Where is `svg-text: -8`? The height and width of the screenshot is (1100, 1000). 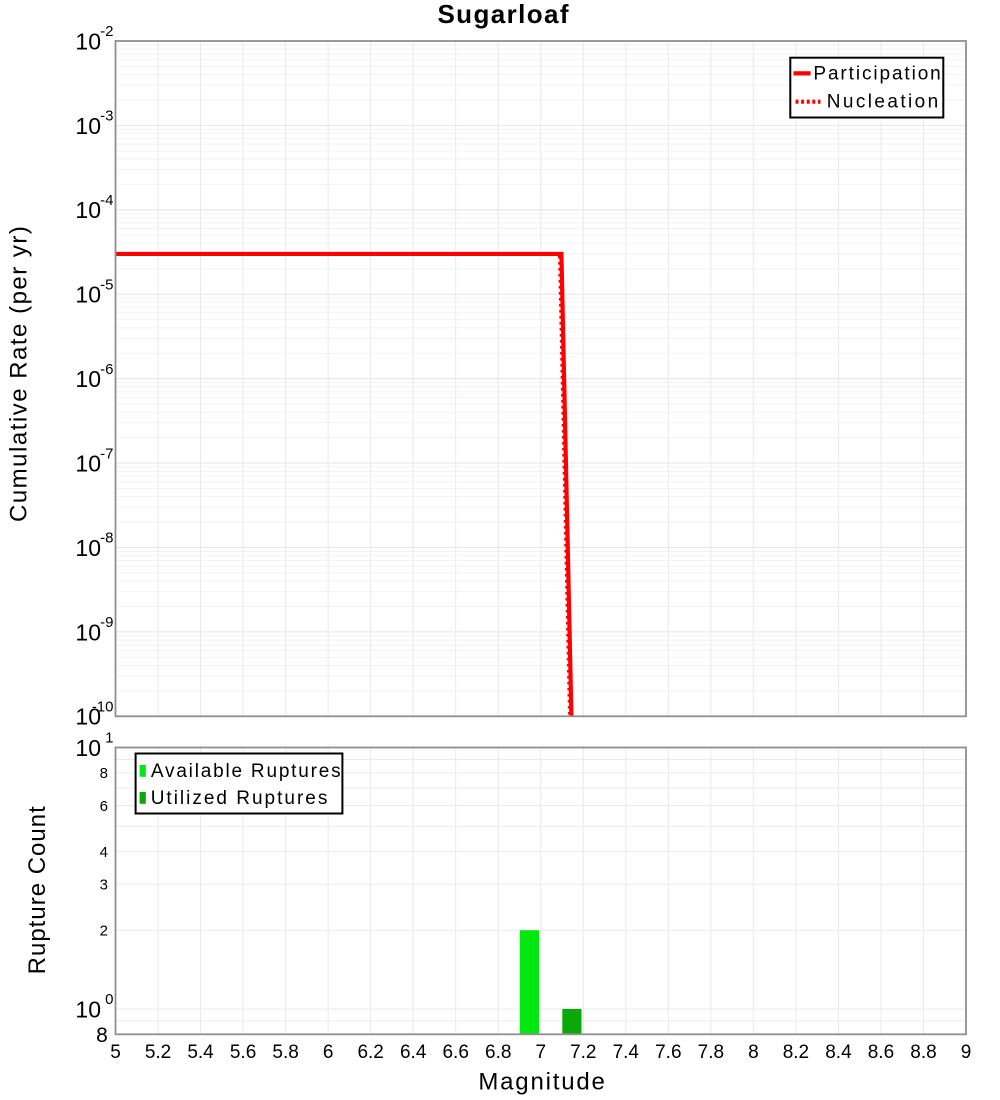
svg-text: -8 is located at coordinates (106, 538).